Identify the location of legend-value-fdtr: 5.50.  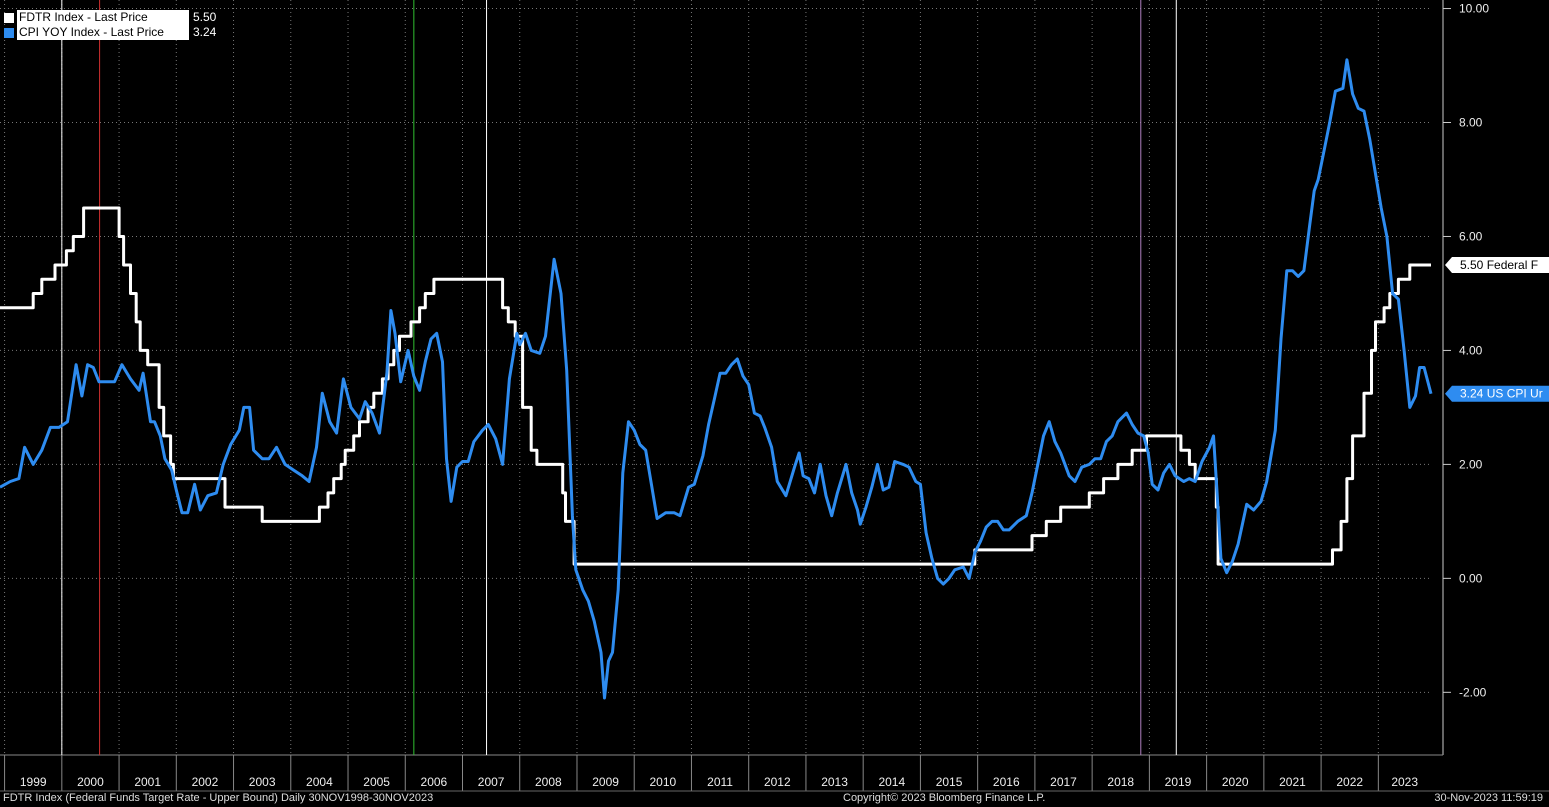
(205, 17).